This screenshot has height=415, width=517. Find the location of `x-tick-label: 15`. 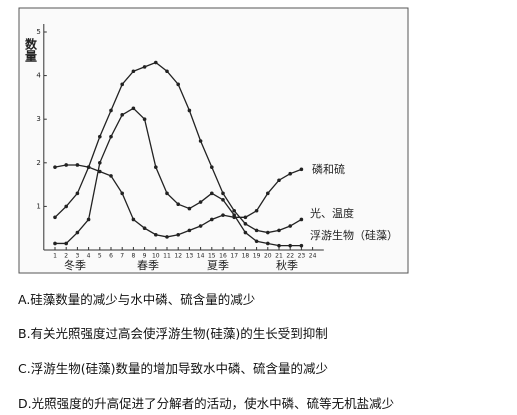

x-tick-label: 15 is located at coordinates (212, 256).